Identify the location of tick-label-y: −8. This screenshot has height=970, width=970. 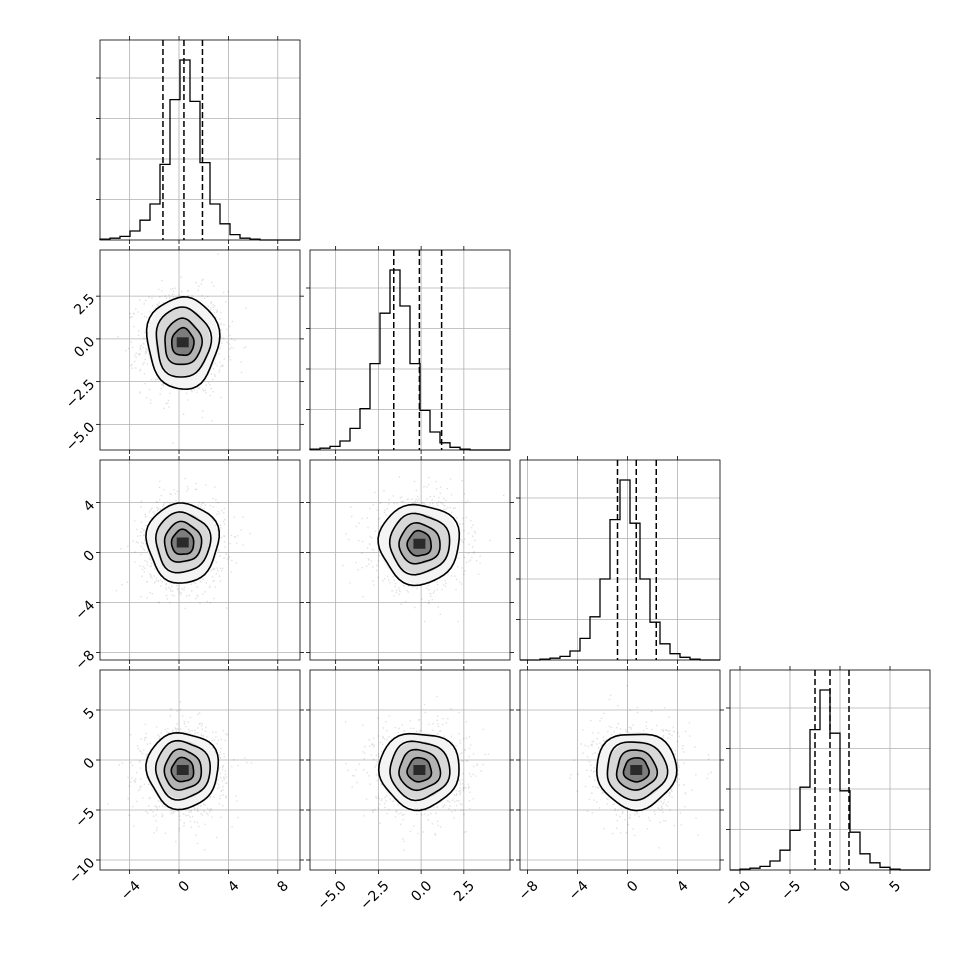
(85, 660).